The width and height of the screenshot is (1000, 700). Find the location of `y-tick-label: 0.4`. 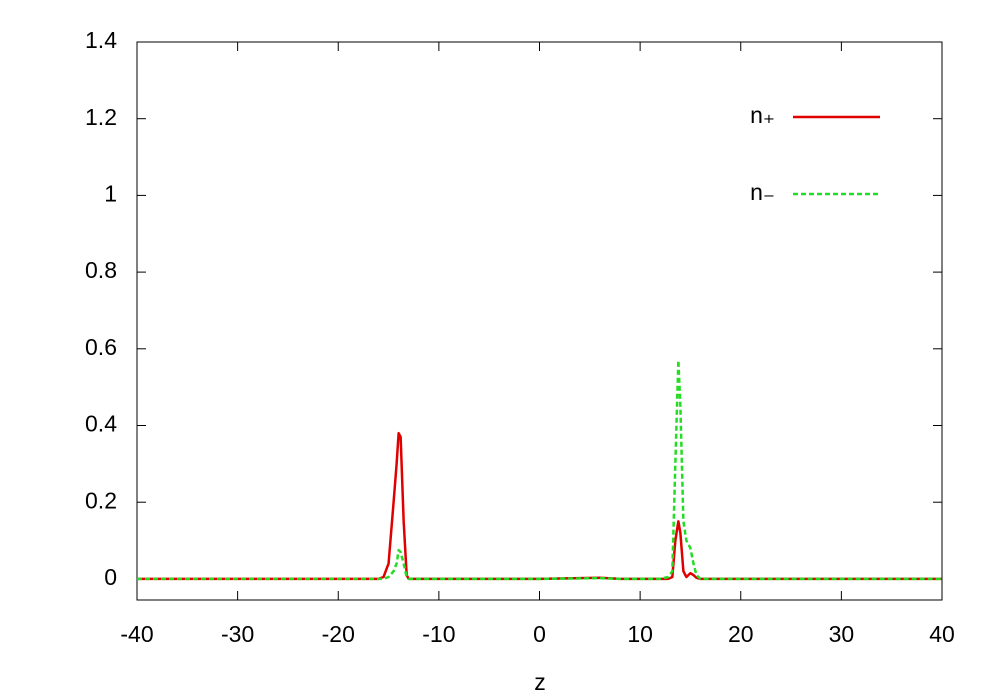

y-tick-label: 0.4 is located at coordinates (101, 424).